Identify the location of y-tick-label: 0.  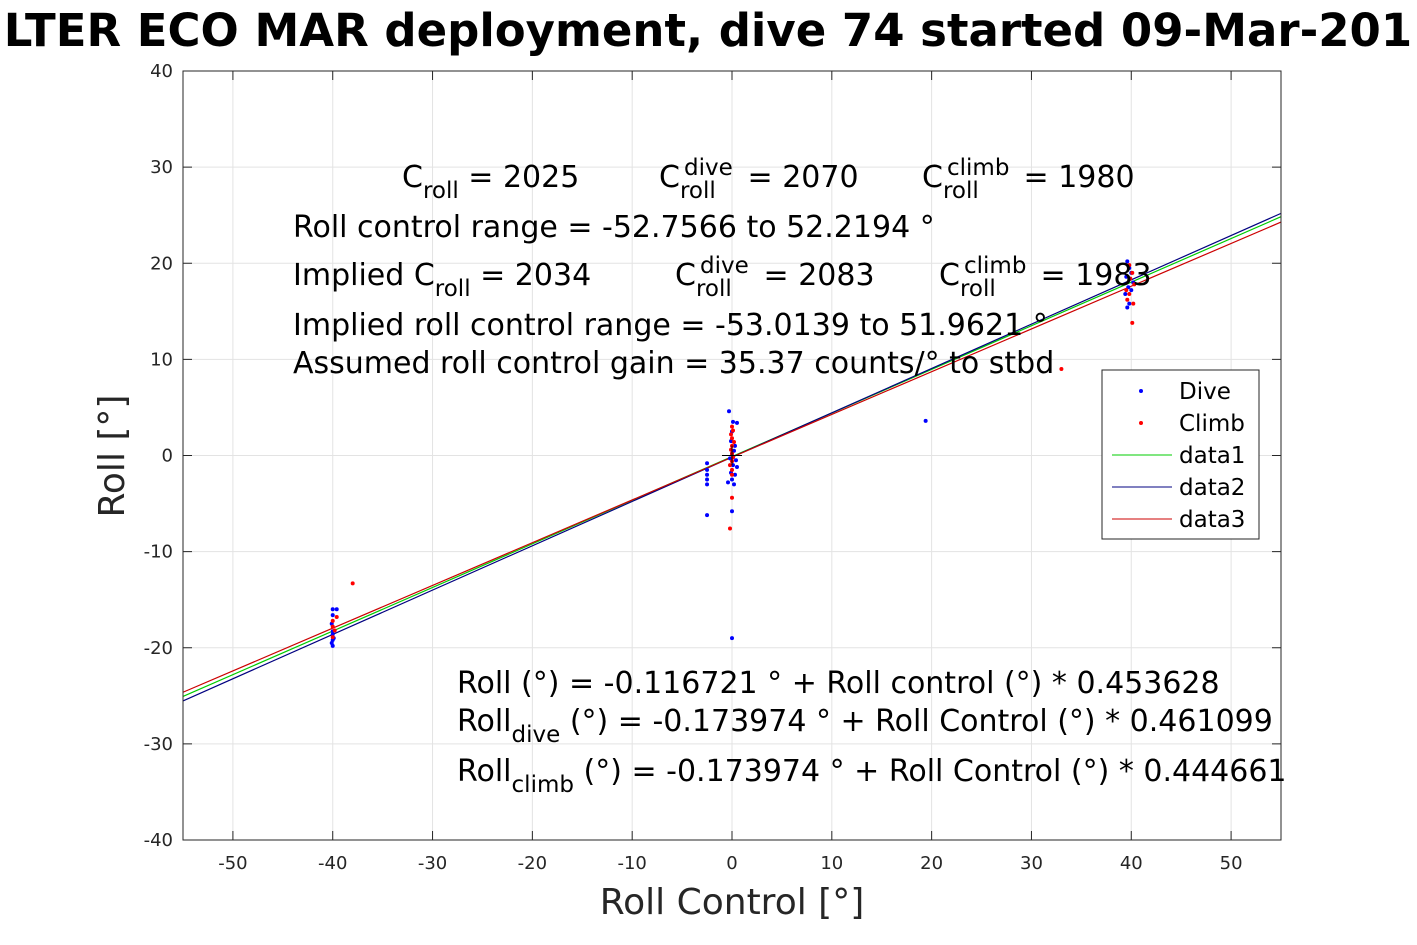
(167, 456).